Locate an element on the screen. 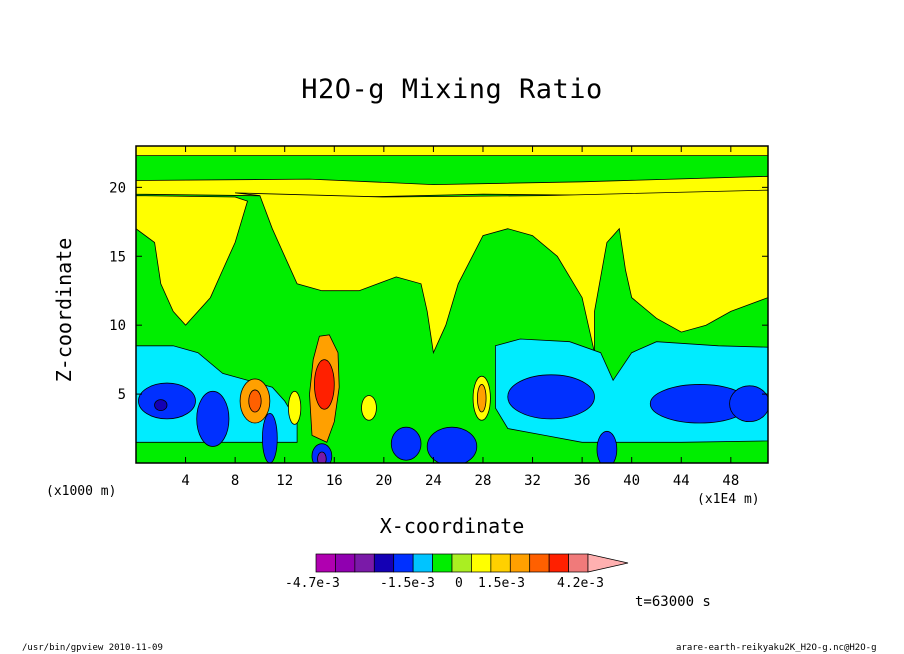  colorbar-label-min: -4.7e-3 is located at coordinates (312, 583).